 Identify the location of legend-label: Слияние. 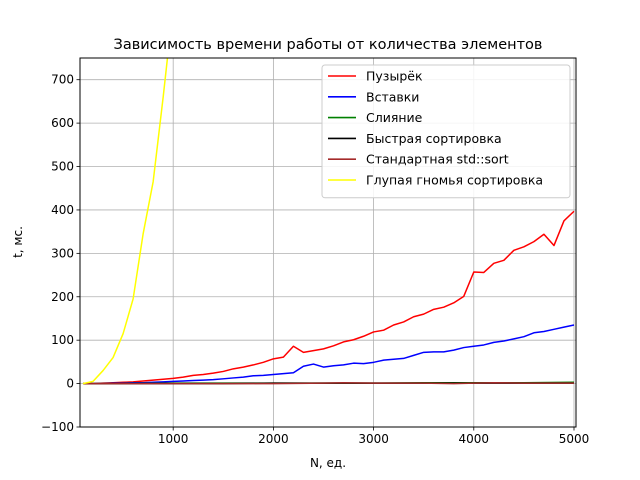
(394, 117).